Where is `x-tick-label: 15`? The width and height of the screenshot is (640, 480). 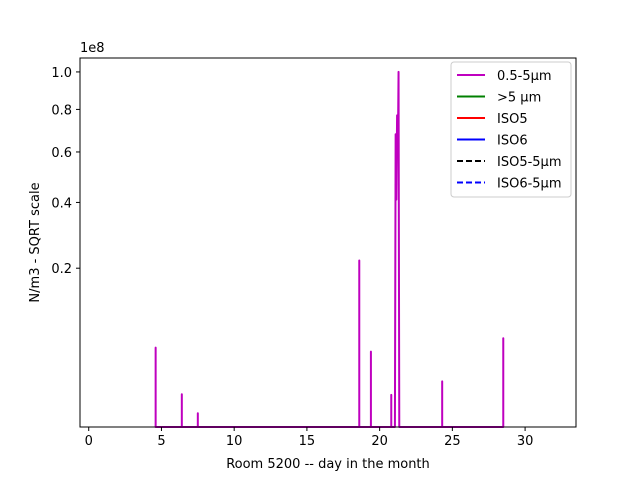 x-tick-label: 15 is located at coordinates (307, 441).